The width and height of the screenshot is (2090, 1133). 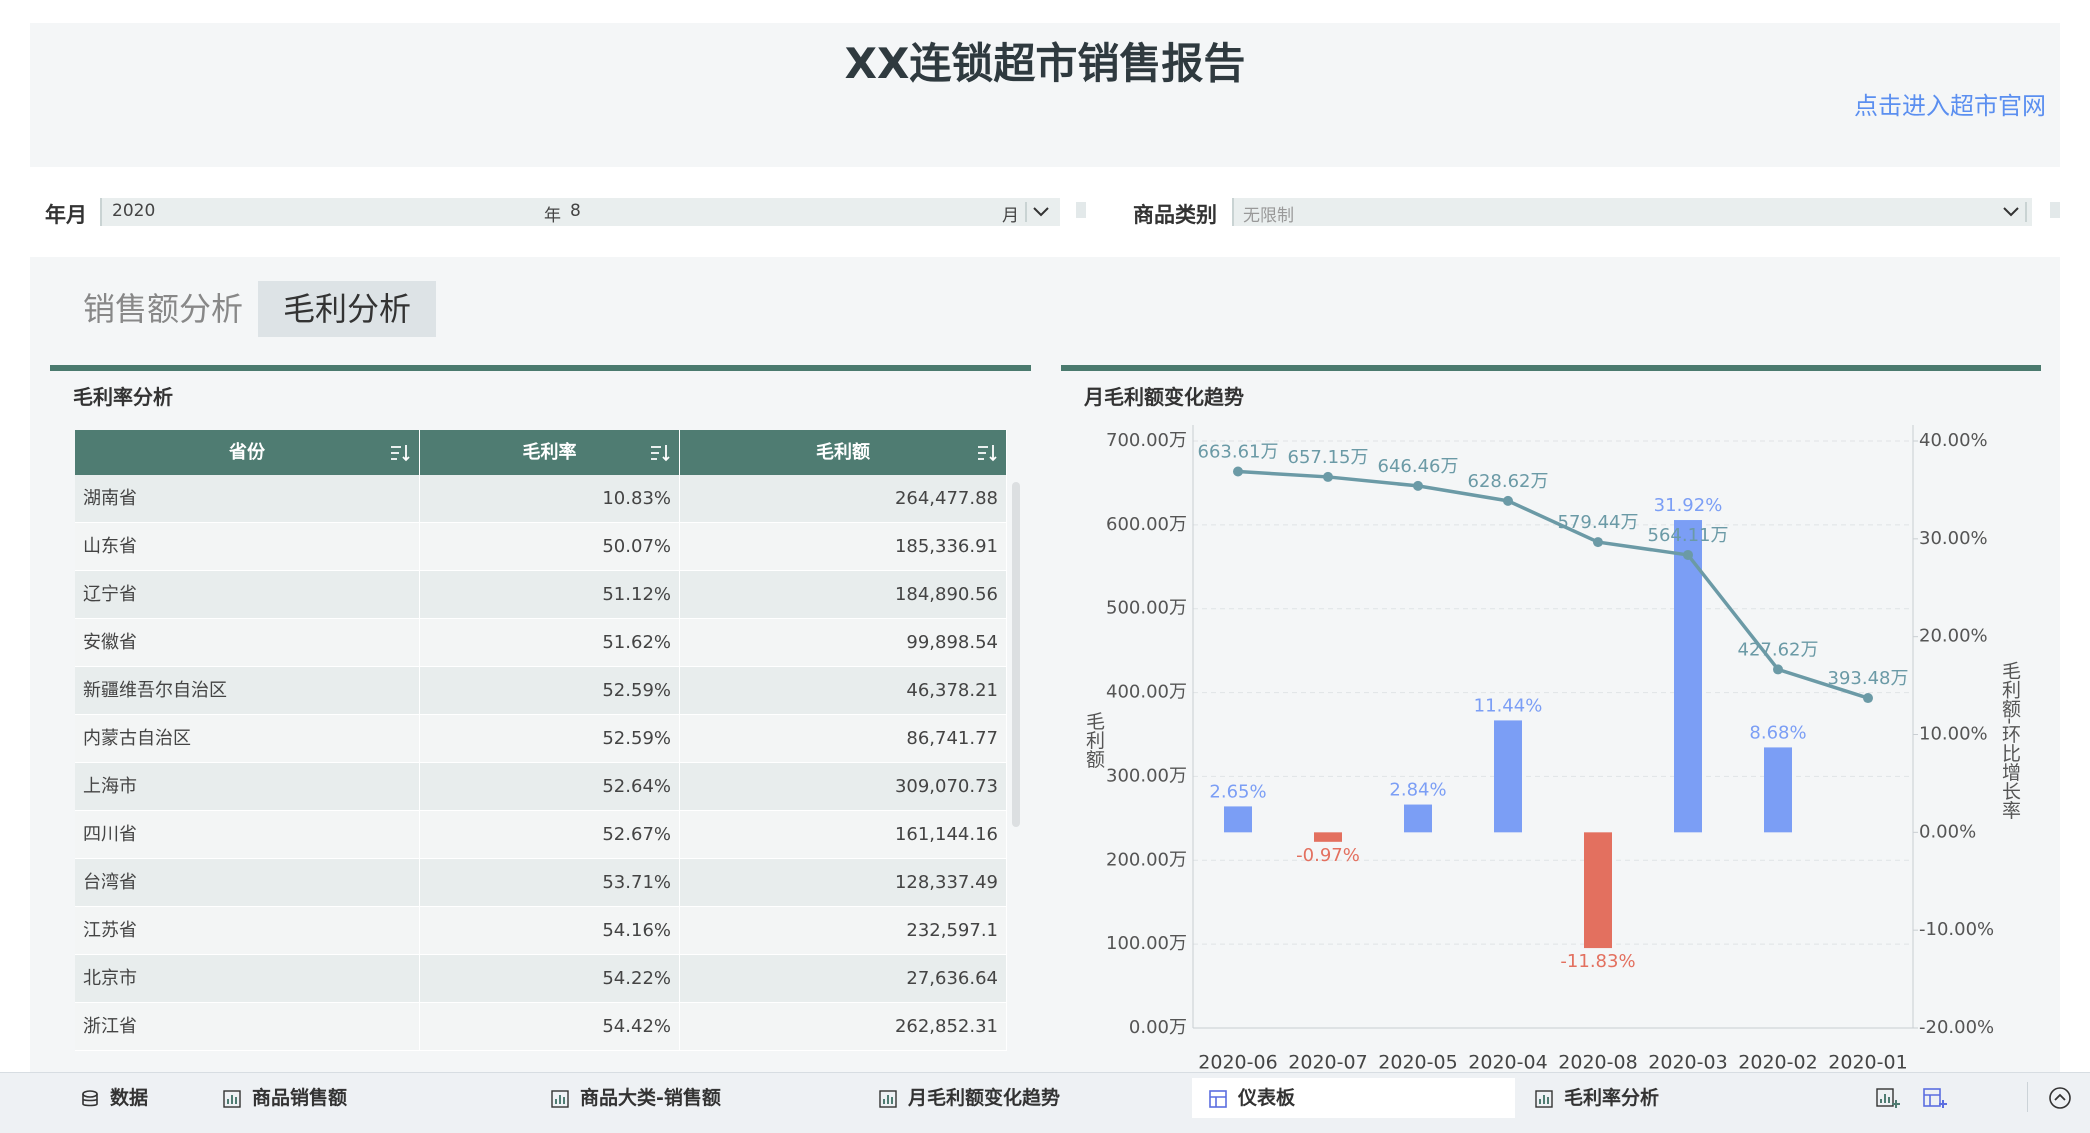 I want to click on tab-label: 月毛利额变化趋势, so click(x=984, y=1098).